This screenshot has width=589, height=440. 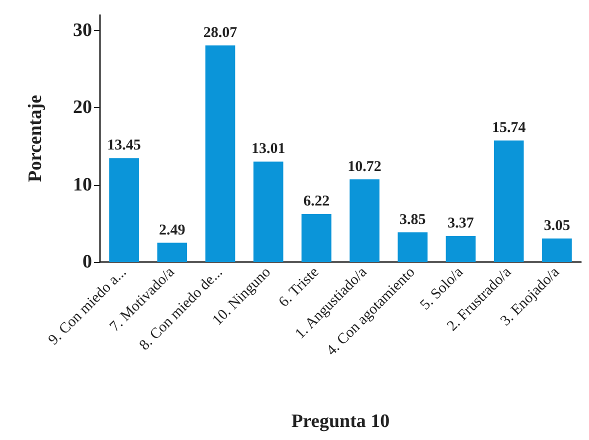 I want to click on data-label: 2.49, so click(x=172, y=230).